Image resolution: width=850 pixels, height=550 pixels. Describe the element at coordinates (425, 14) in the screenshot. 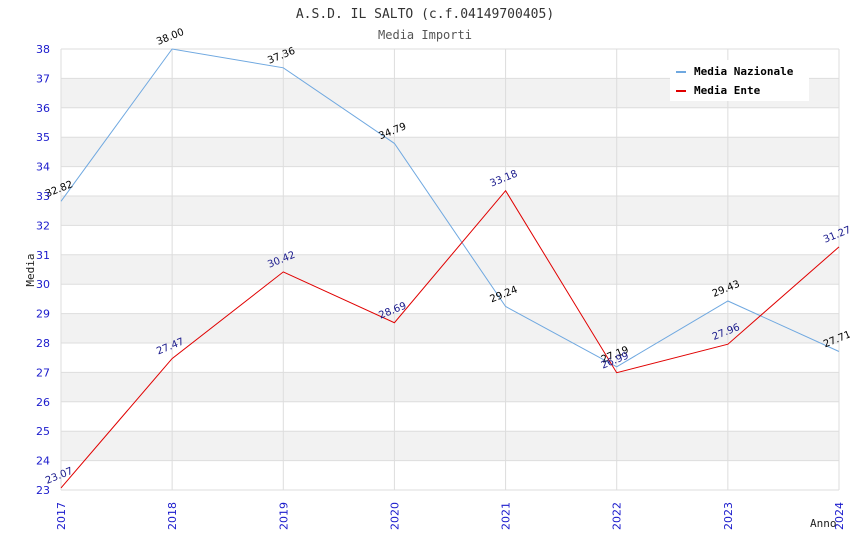

I see `chart-title: A.S.D. IL SALTO (c.f.04149700405)` at that location.